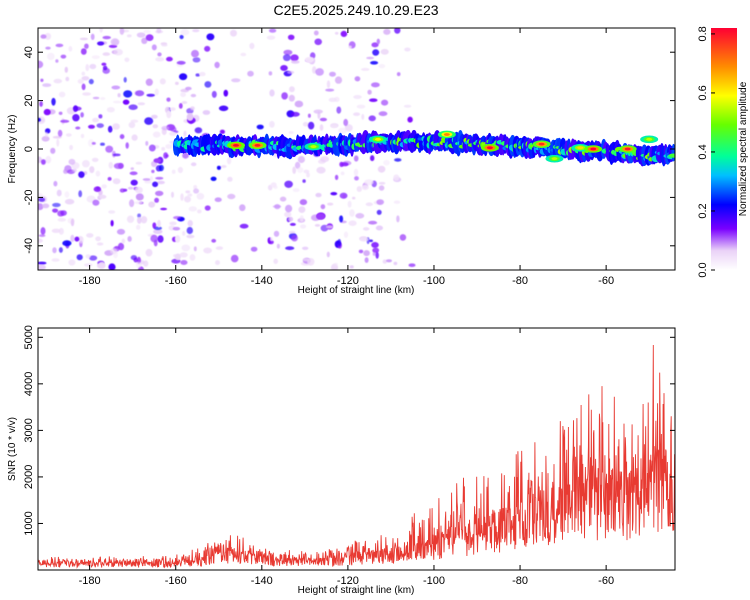 The image size is (750, 600). I want to click on x-tick-label: -60, so click(606, 581).